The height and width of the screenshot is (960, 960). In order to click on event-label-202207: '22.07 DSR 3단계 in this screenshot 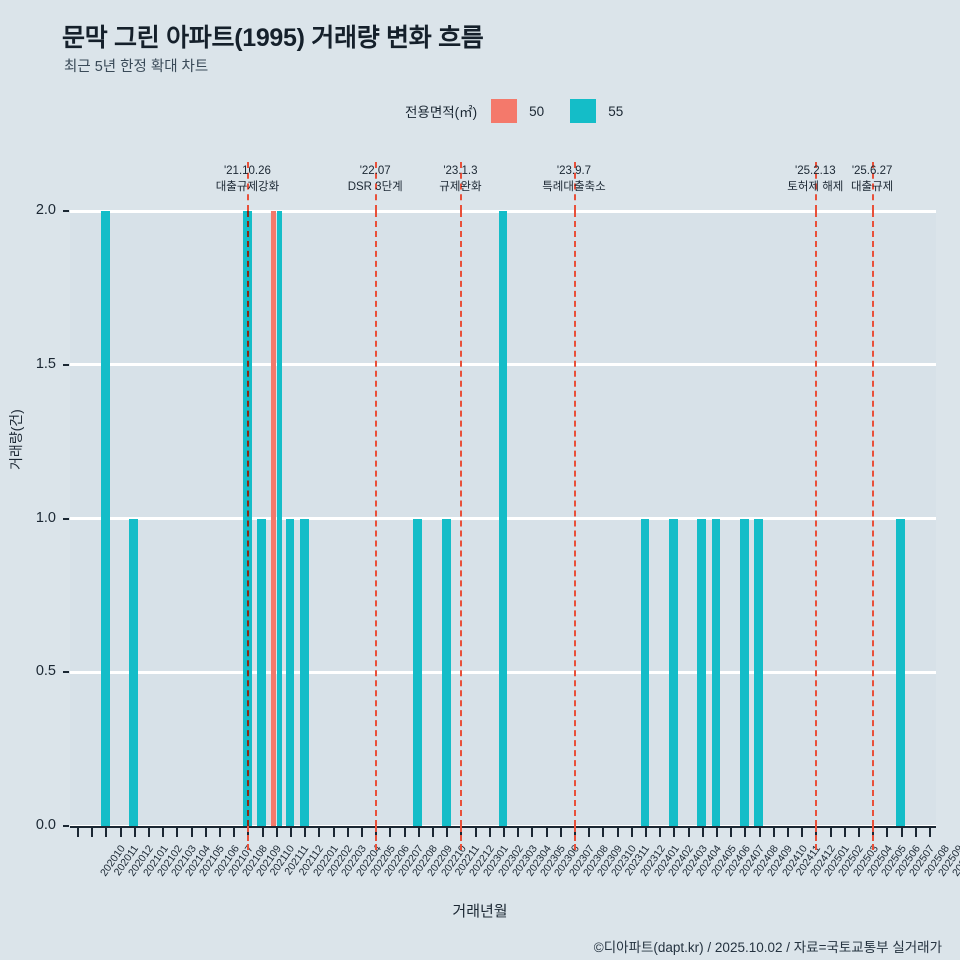, I will do `click(375, 179)`.